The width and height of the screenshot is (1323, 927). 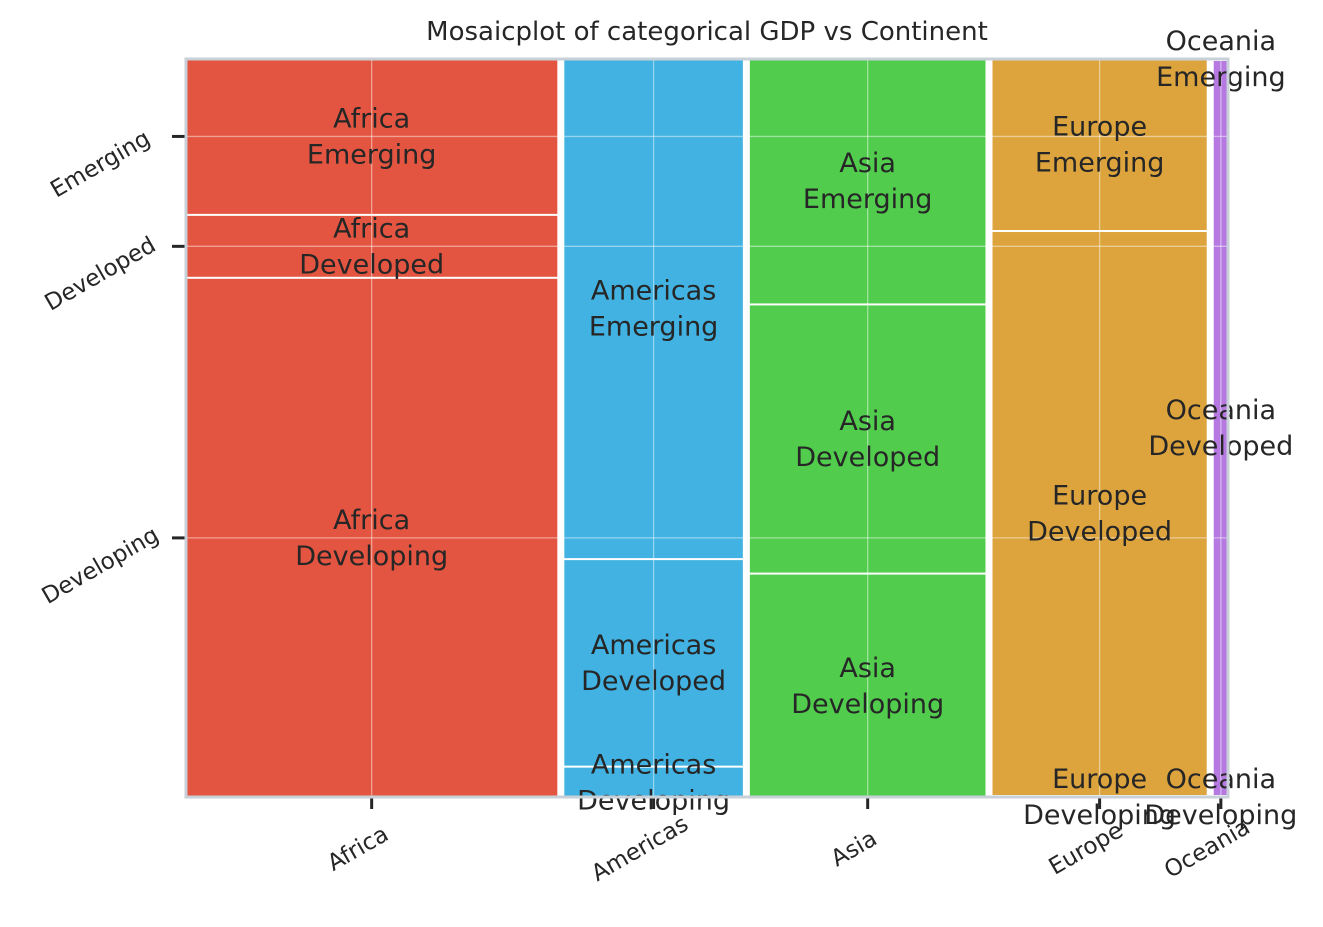 I want to click on y-tick-label-emerging: Emerging, so click(x=100, y=165).